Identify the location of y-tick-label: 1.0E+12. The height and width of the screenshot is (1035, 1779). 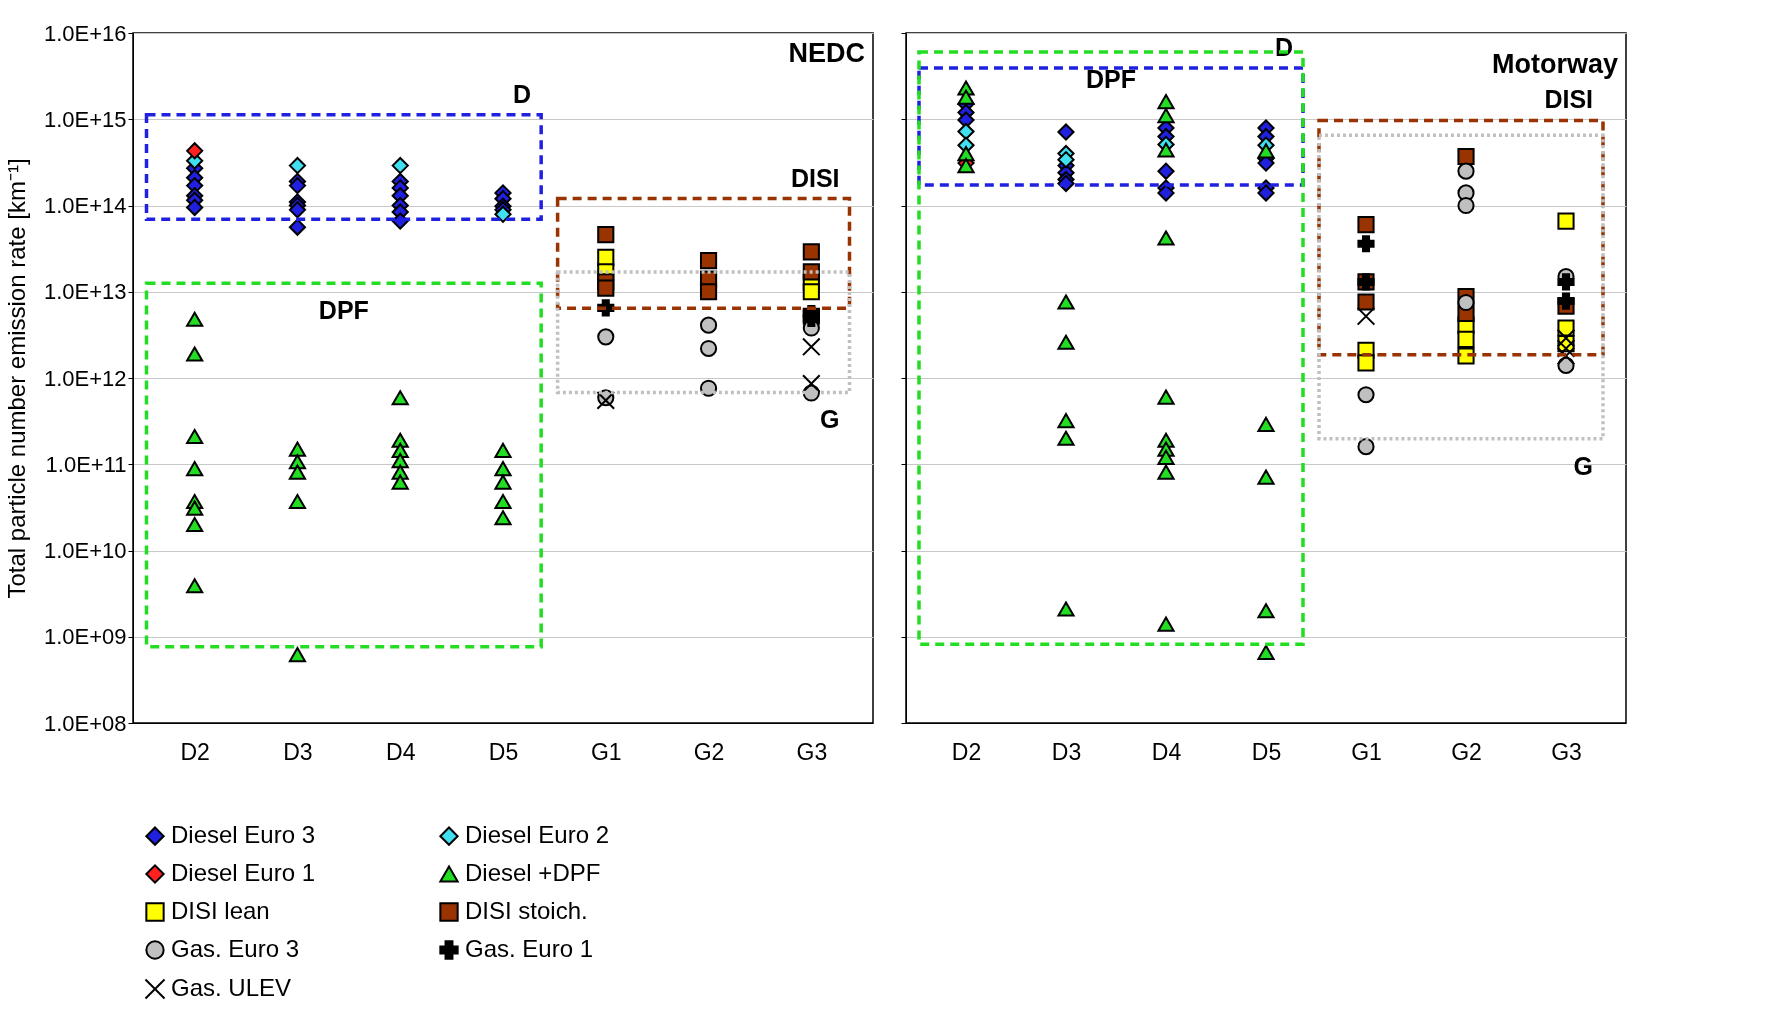
(85, 378).